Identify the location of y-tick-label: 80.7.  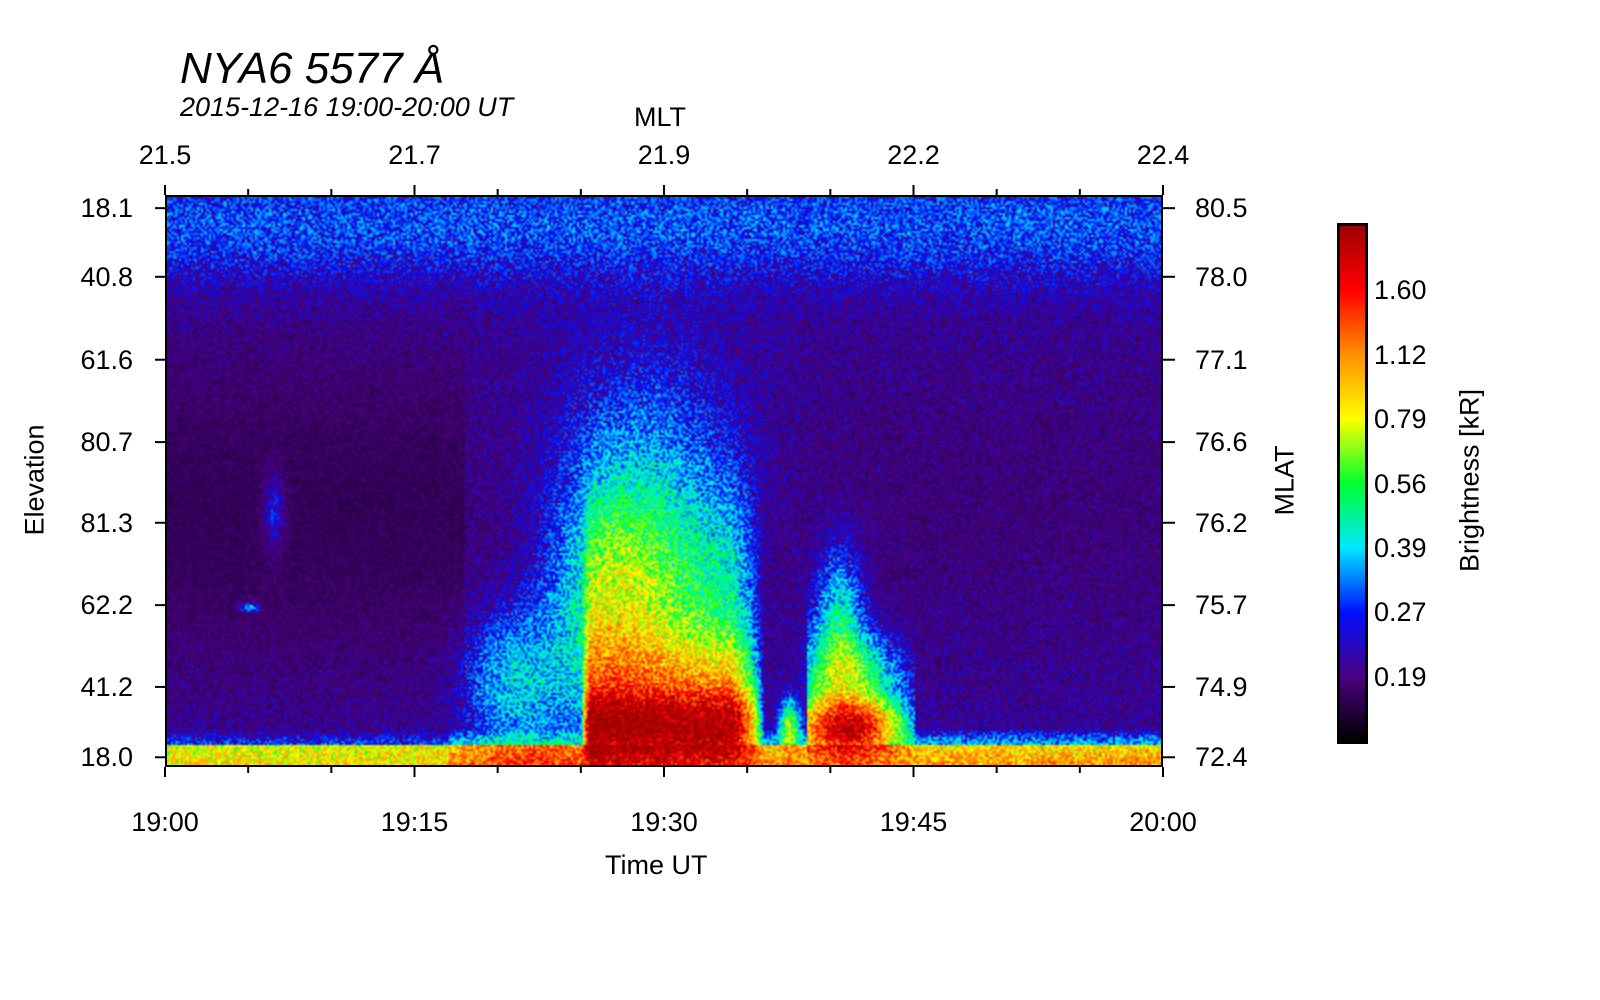
(106, 442).